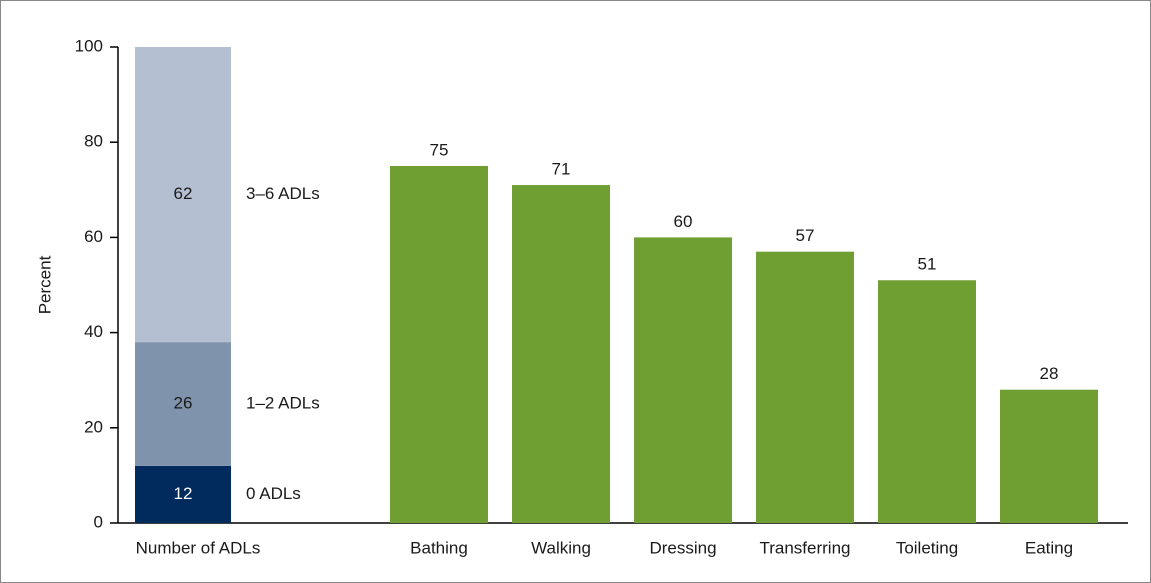 The height and width of the screenshot is (583, 1151). What do you see at coordinates (198, 547) in the screenshot?
I see `x-tick-label: Number of ADLs` at bounding box center [198, 547].